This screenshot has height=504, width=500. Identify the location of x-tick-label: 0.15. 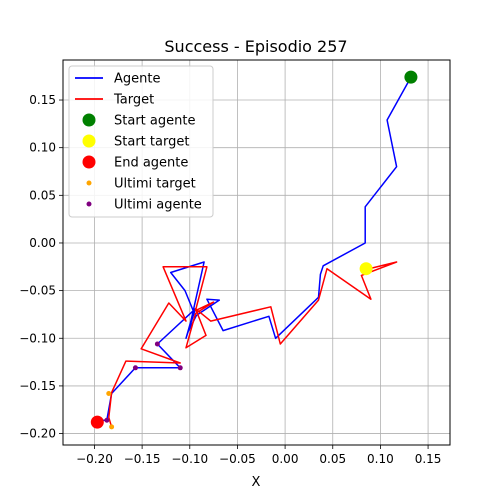
(428, 459).